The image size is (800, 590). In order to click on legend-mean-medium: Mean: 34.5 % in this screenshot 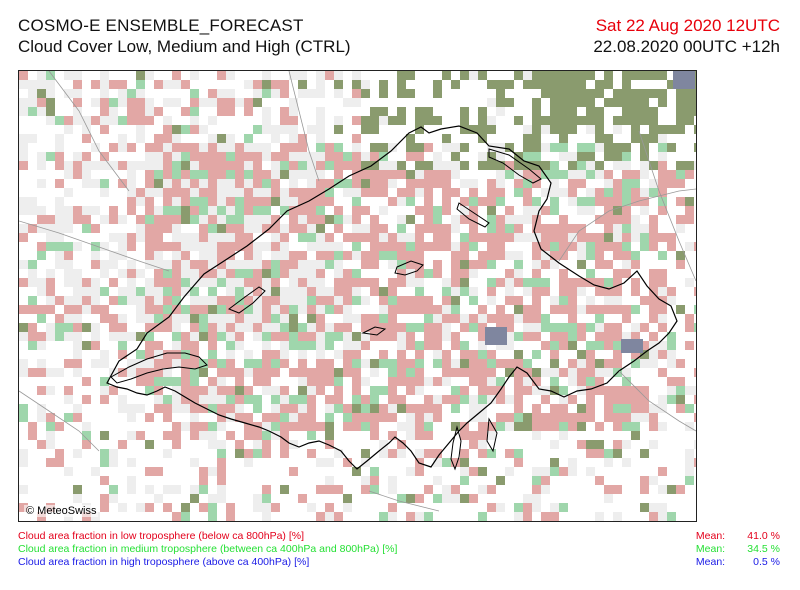, I will do `click(738, 549)`.